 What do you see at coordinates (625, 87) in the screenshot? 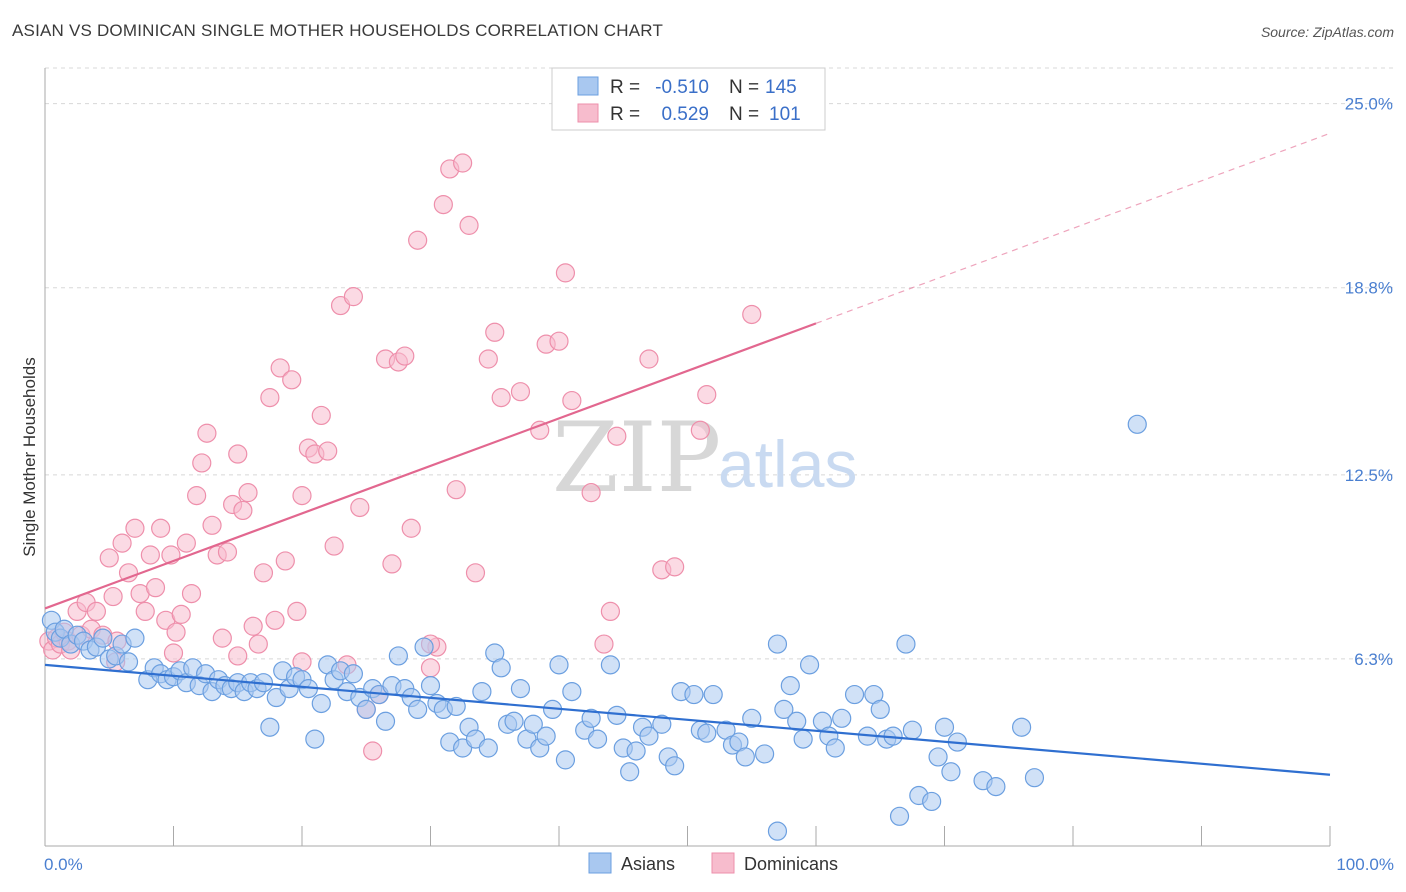
I see `legend-asian-r-label: R =` at bounding box center [625, 87].